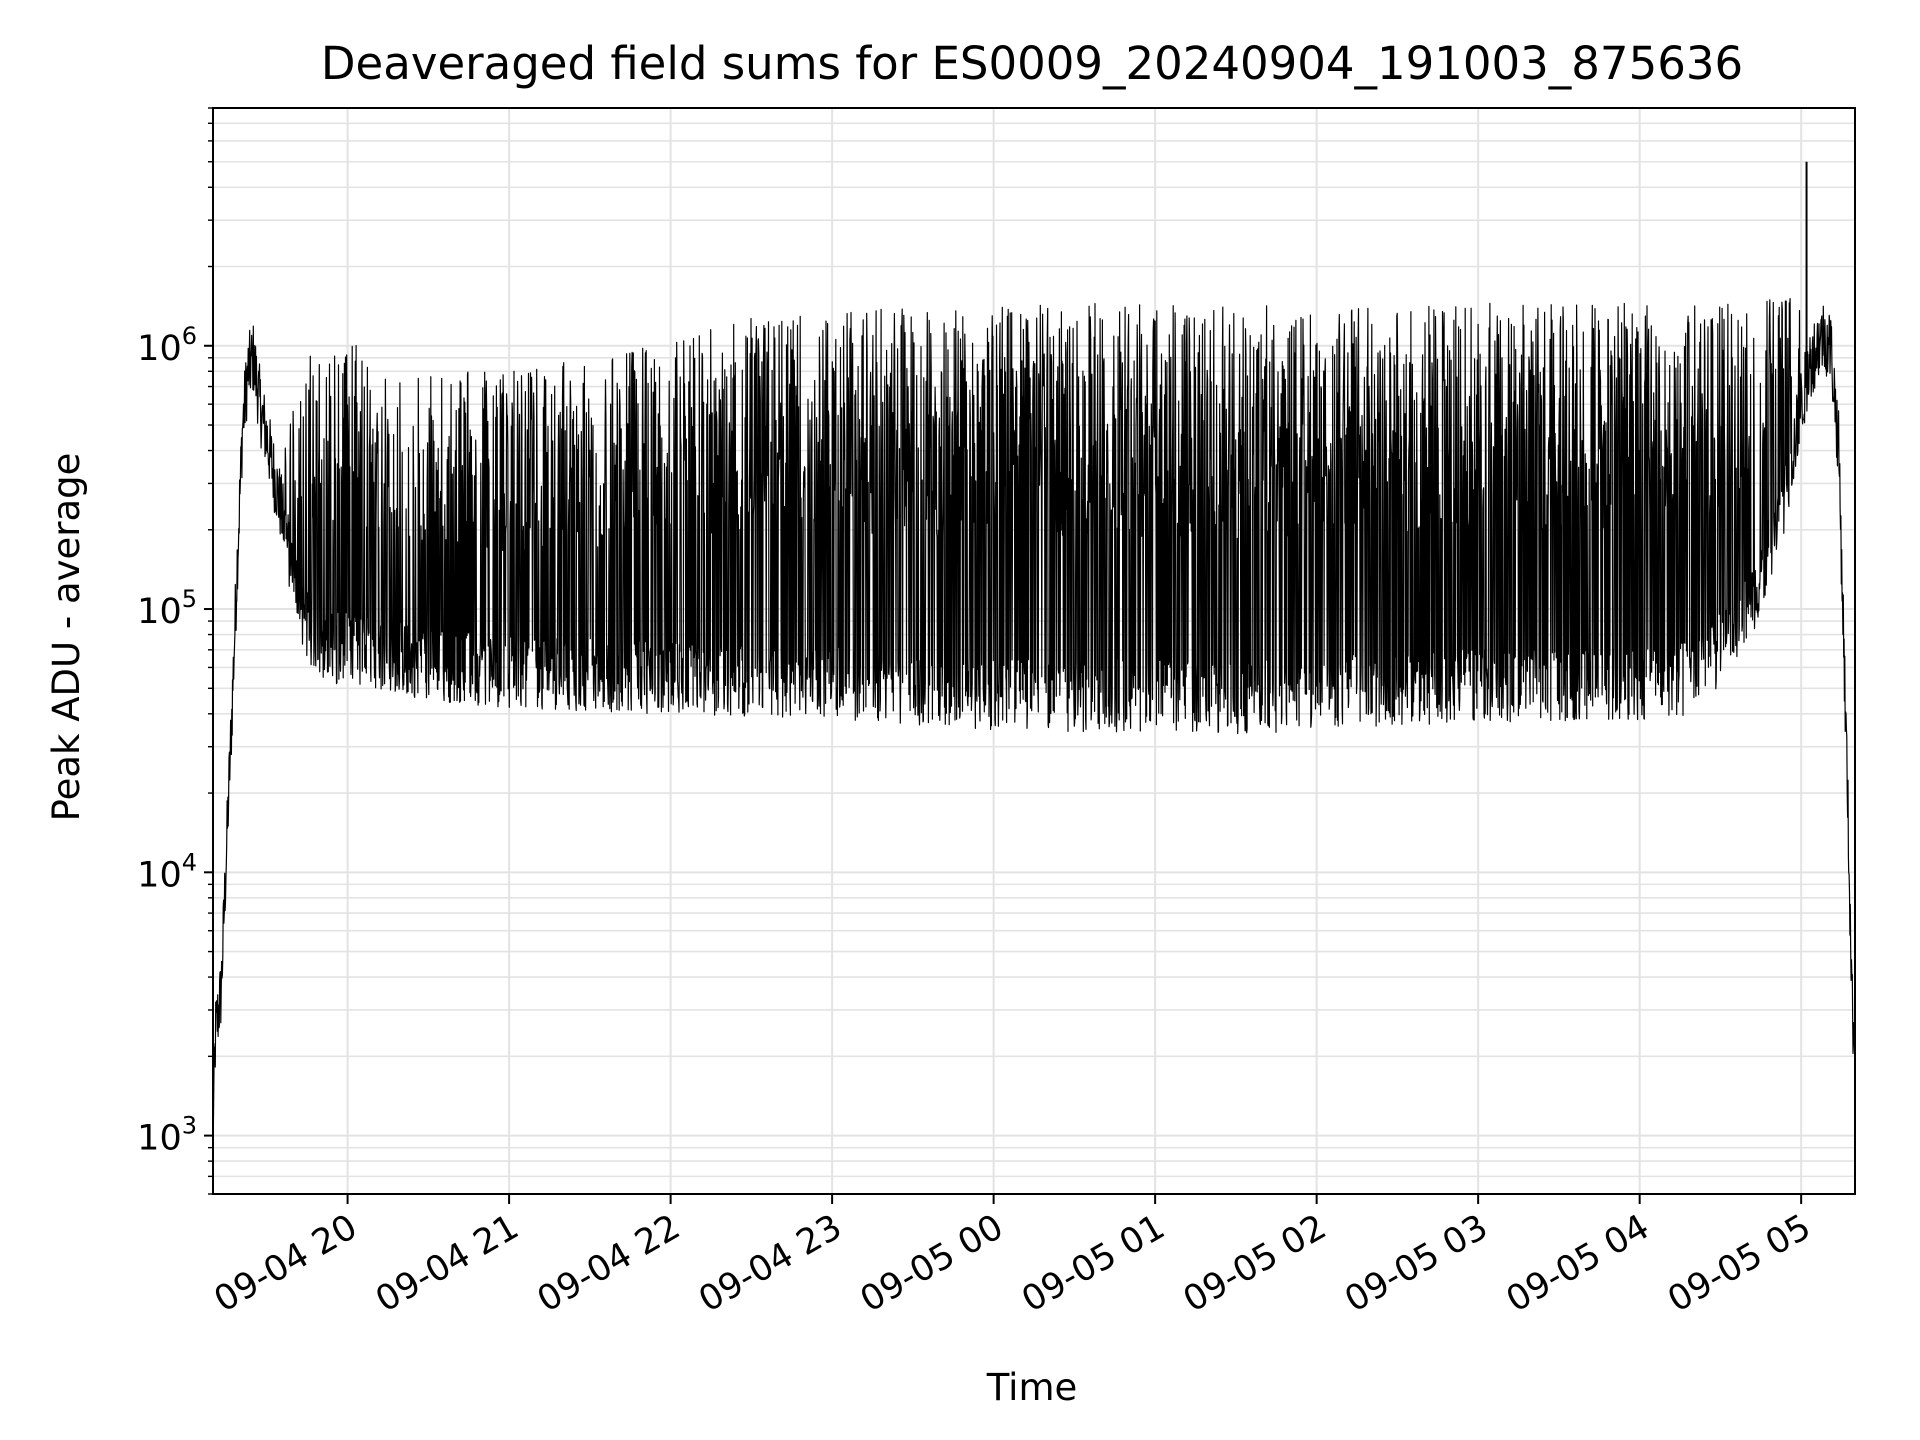  I want to click on x-tick-label: 09-05 05, so click(1739, 1263).